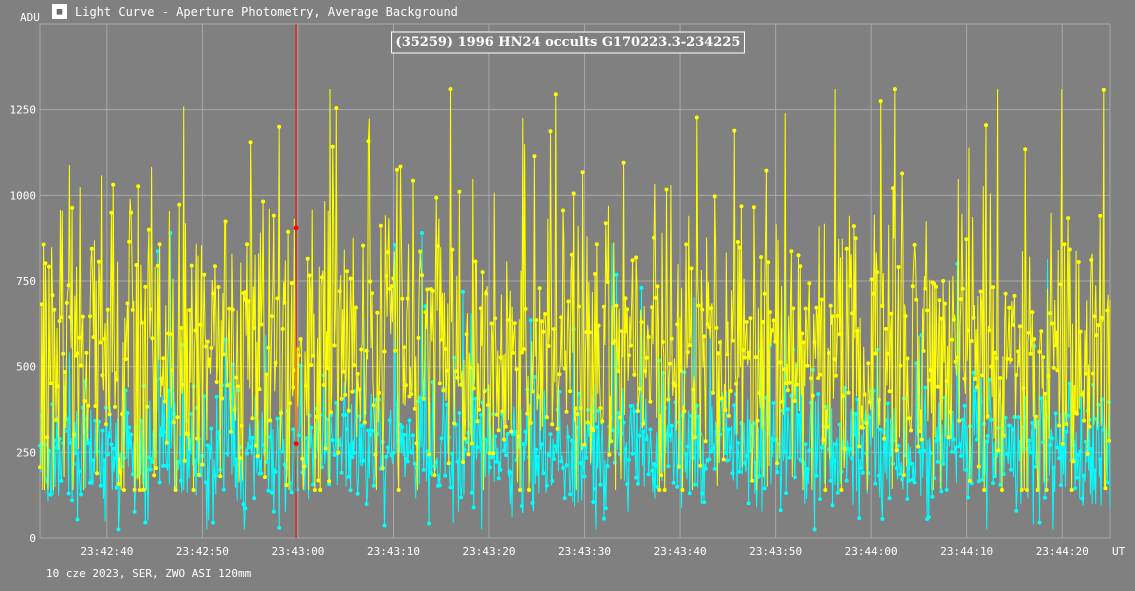 Image resolution: width=1135 pixels, height=591 pixels. What do you see at coordinates (32, 538) in the screenshot?
I see `y-tick-label: 0` at bounding box center [32, 538].